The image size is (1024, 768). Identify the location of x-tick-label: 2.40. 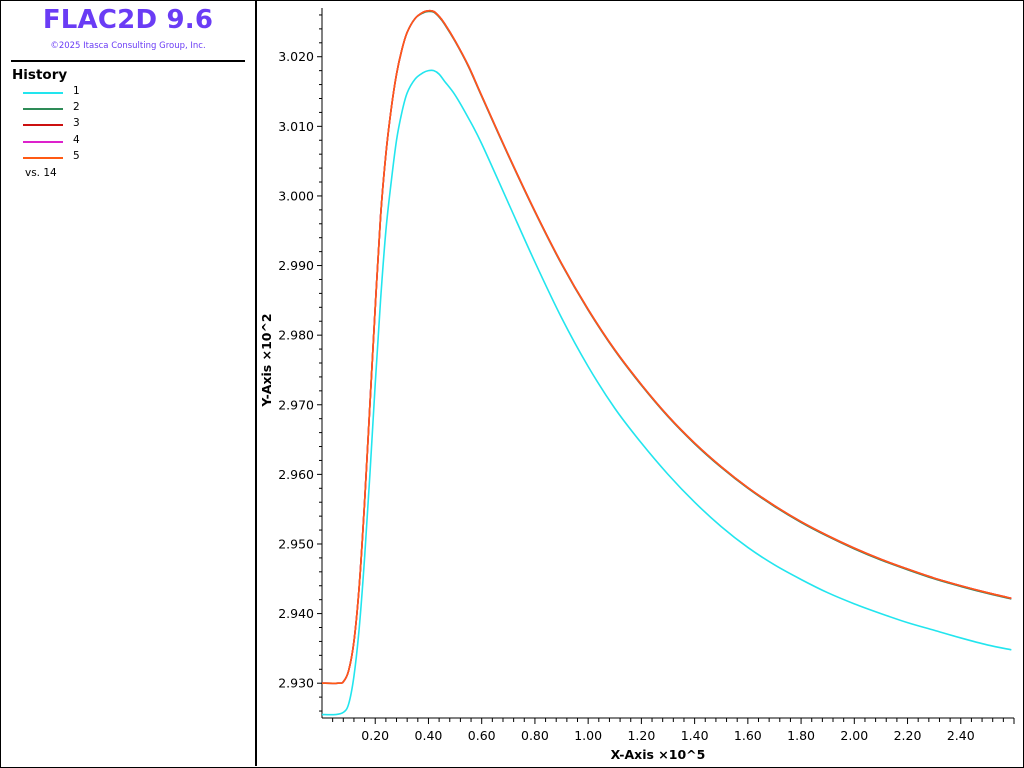
(961, 735).